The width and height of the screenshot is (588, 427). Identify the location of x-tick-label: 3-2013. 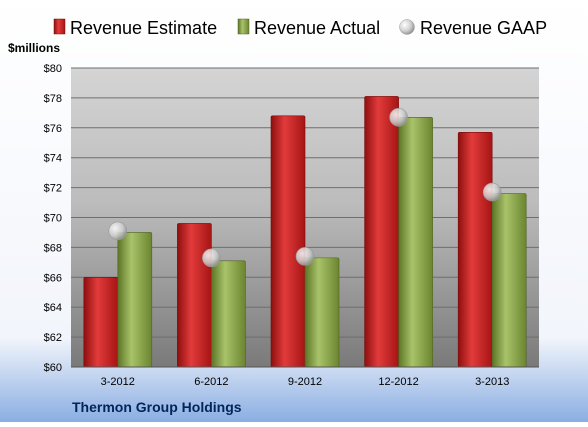
(492, 382).